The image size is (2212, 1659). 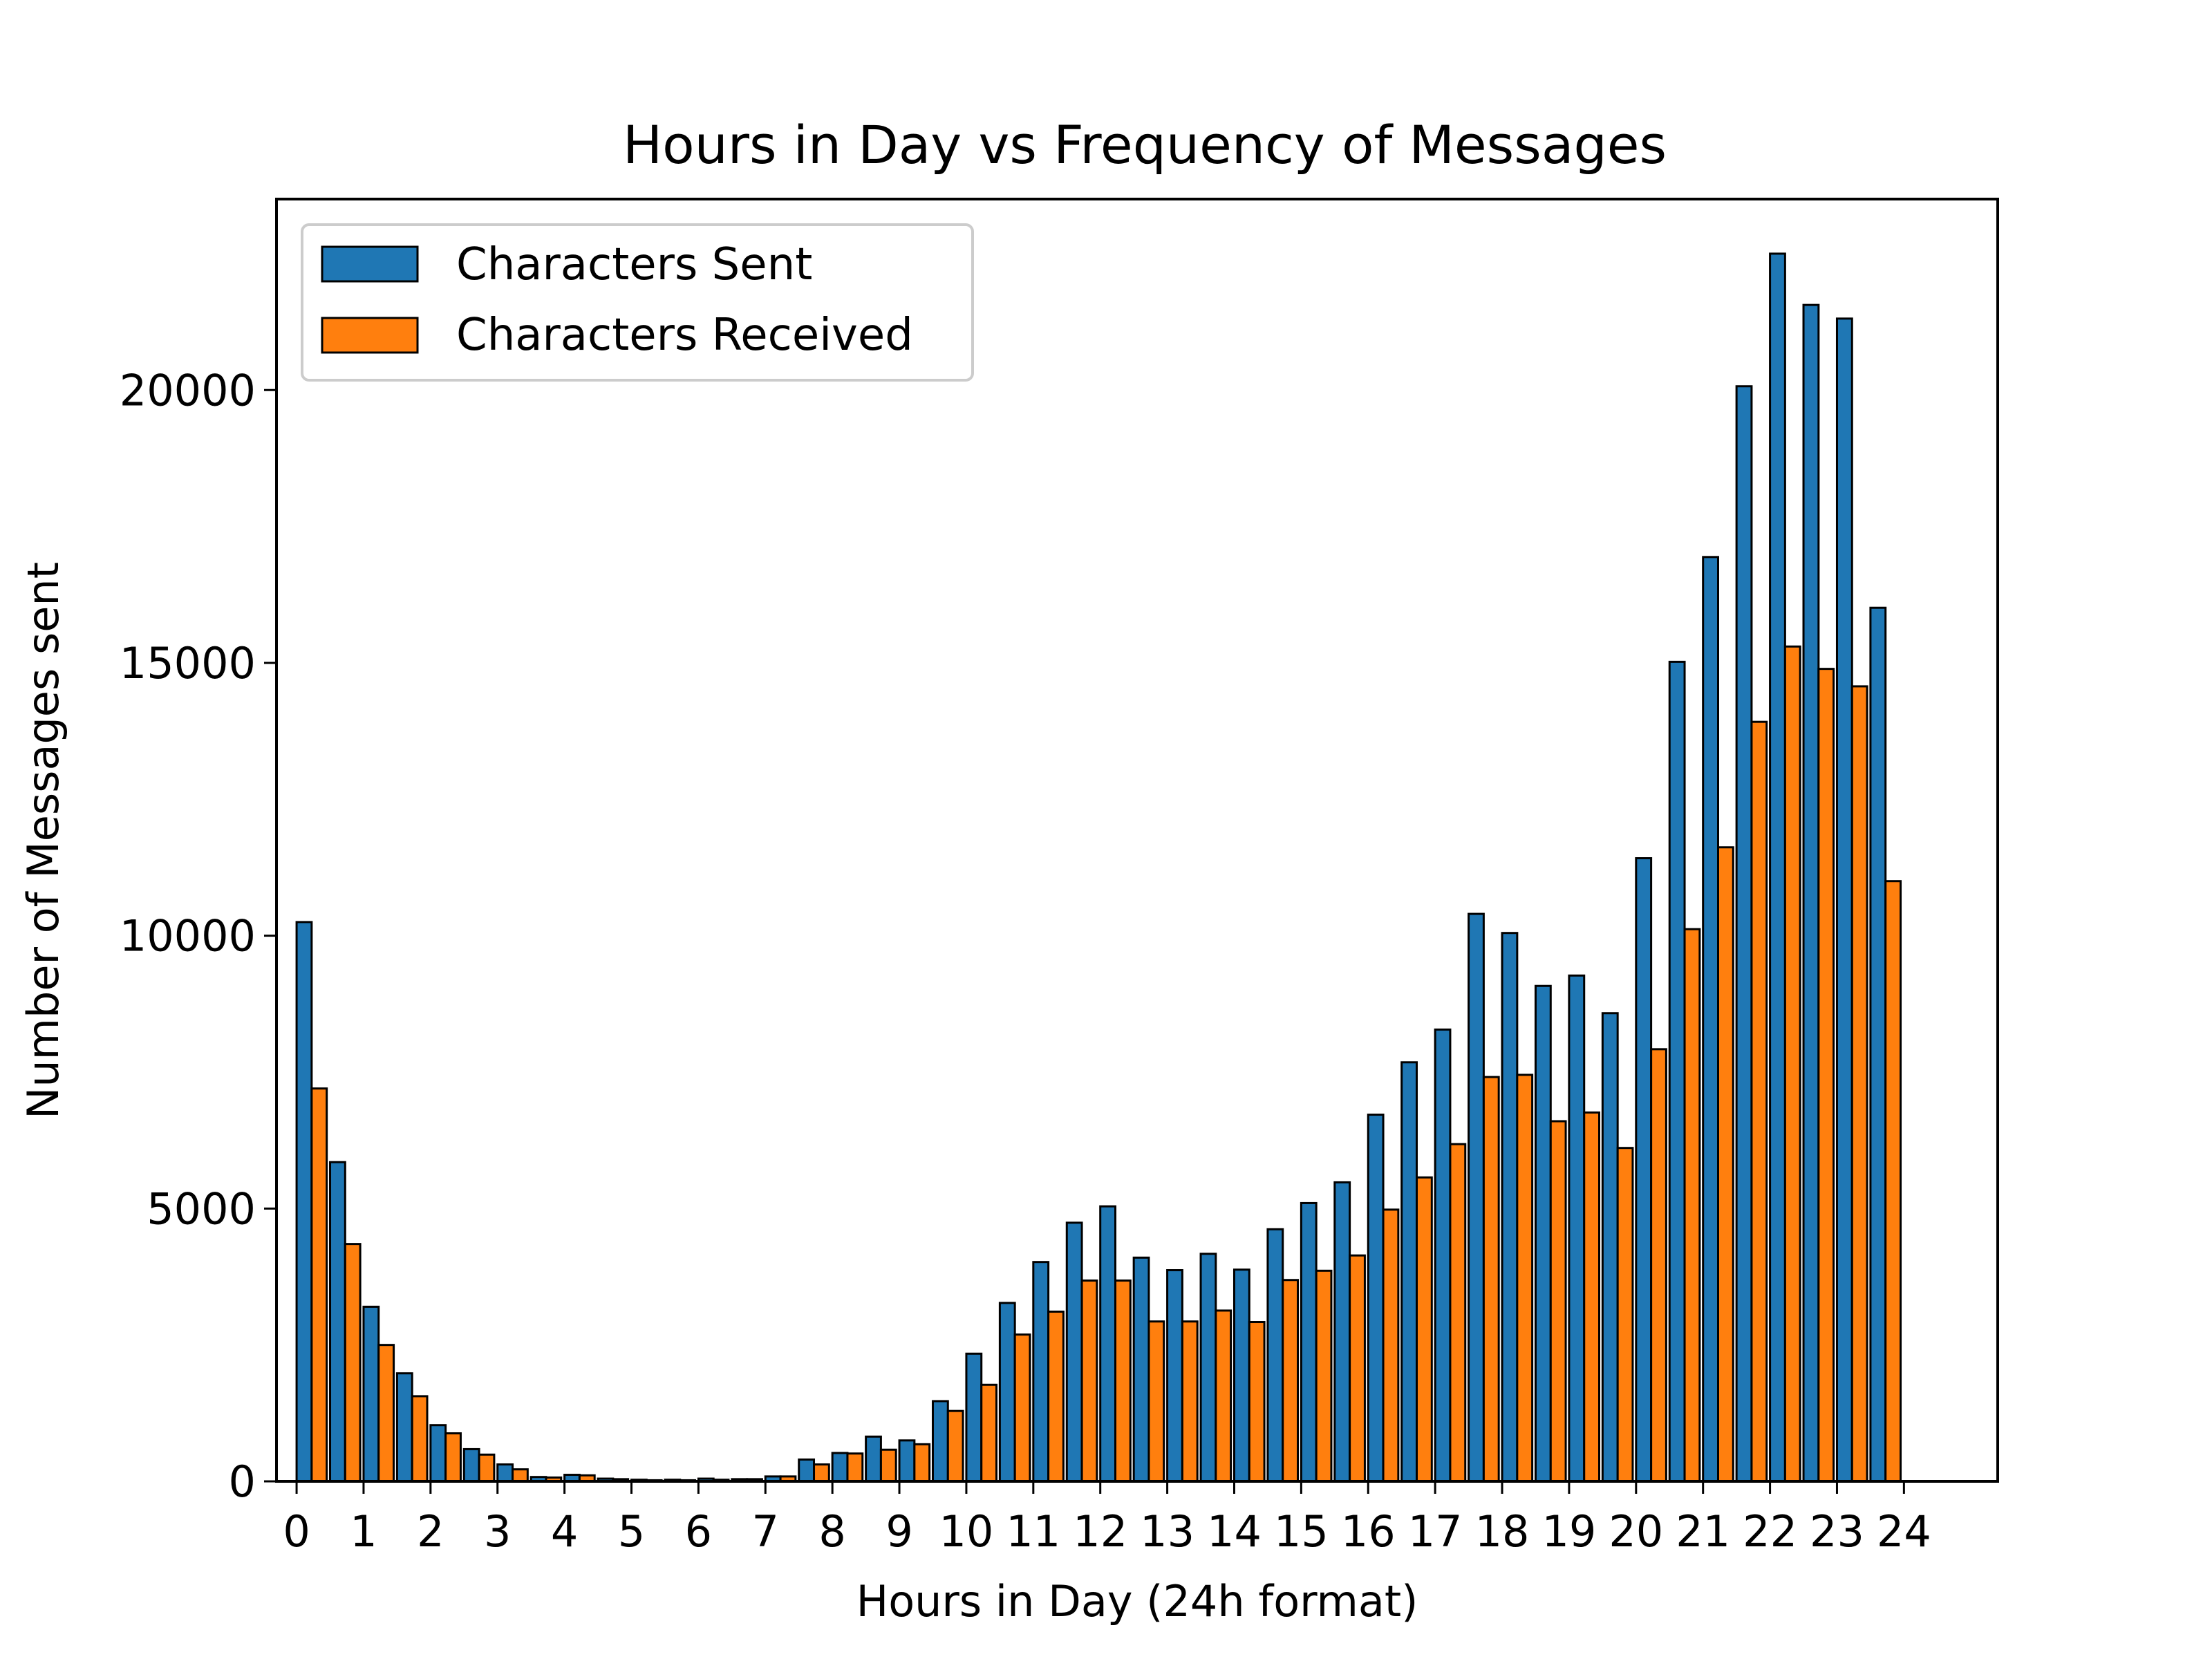 I want to click on chart-title: Hours in Day vs Frequency of Messages, so click(x=1145, y=145).